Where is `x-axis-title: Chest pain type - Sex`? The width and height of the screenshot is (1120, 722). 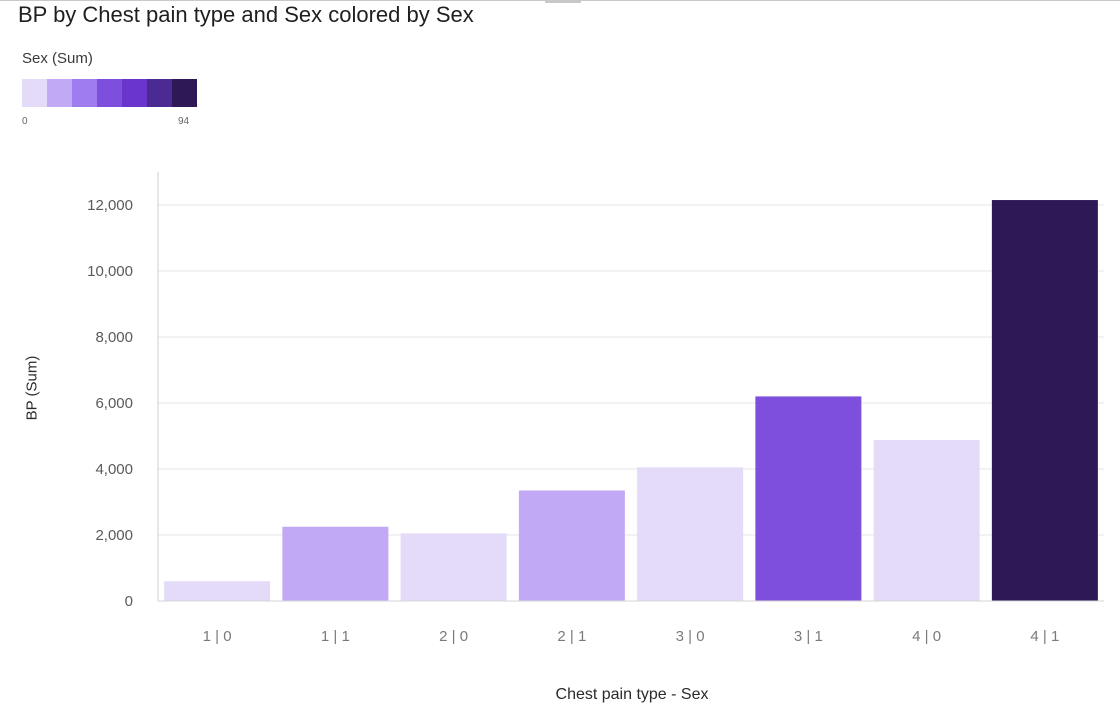 x-axis-title: Chest pain type - Sex is located at coordinates (632, 694).